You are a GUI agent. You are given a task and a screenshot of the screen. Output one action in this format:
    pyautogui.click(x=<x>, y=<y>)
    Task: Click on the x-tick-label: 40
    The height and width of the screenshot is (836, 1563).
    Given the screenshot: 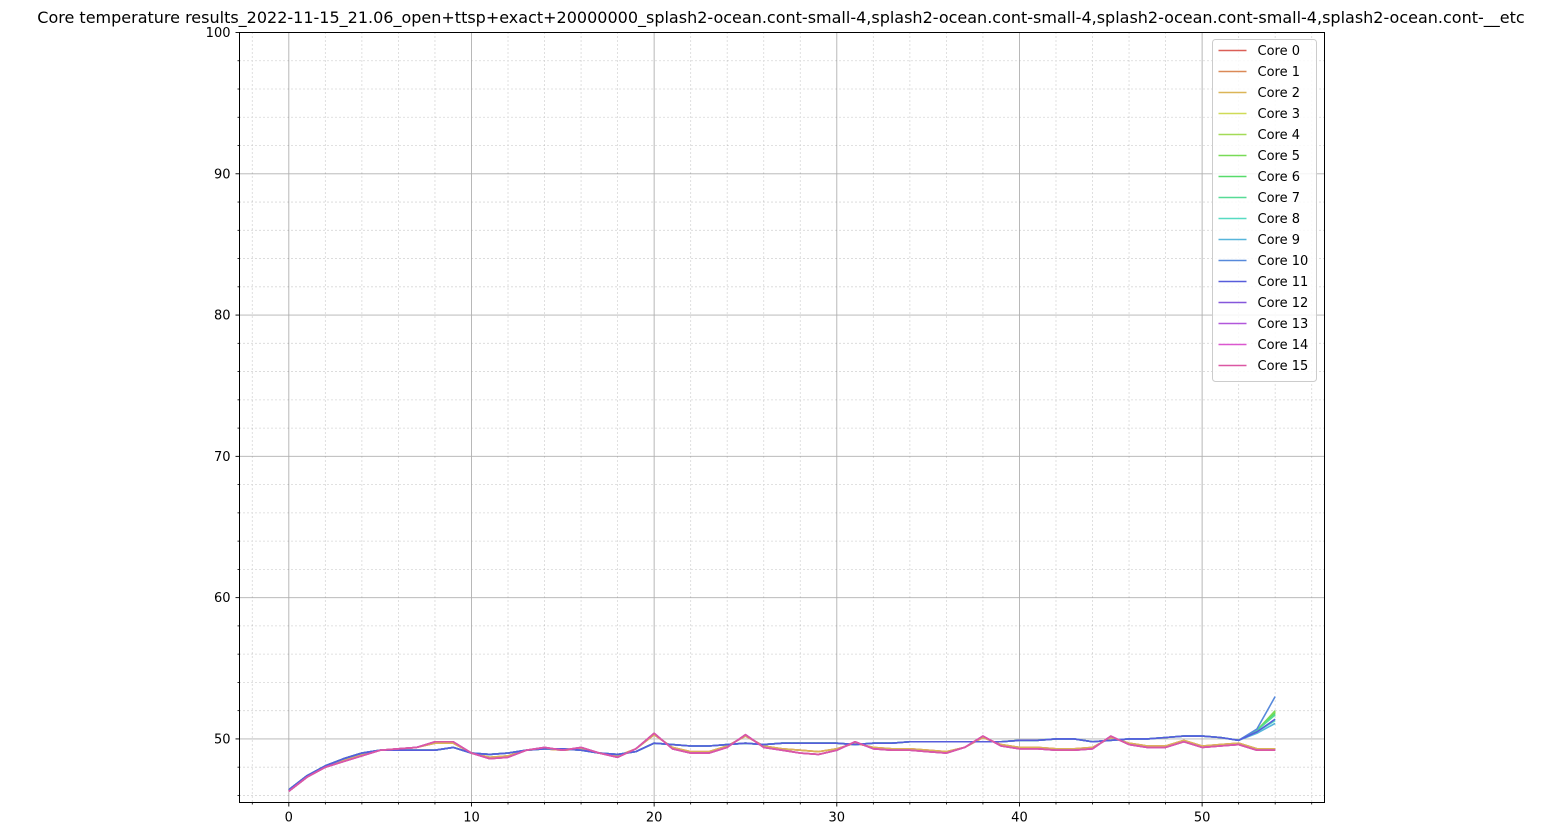 What is the action you would take?
    pyautogui.click(x=1019, y=818)
    